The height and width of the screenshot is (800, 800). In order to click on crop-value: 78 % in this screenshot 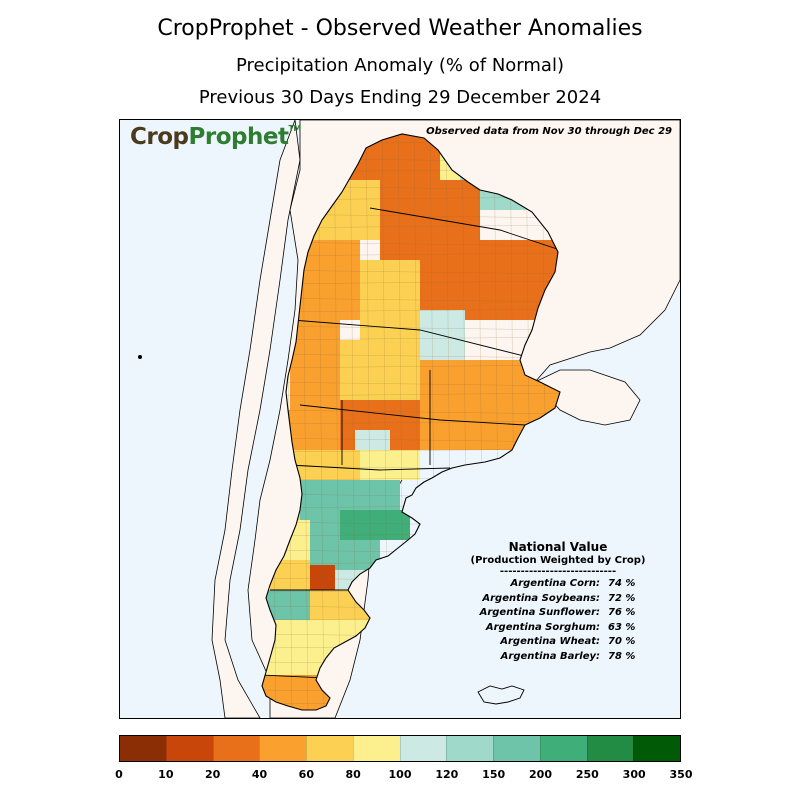, I will do `click(622, 656)`.